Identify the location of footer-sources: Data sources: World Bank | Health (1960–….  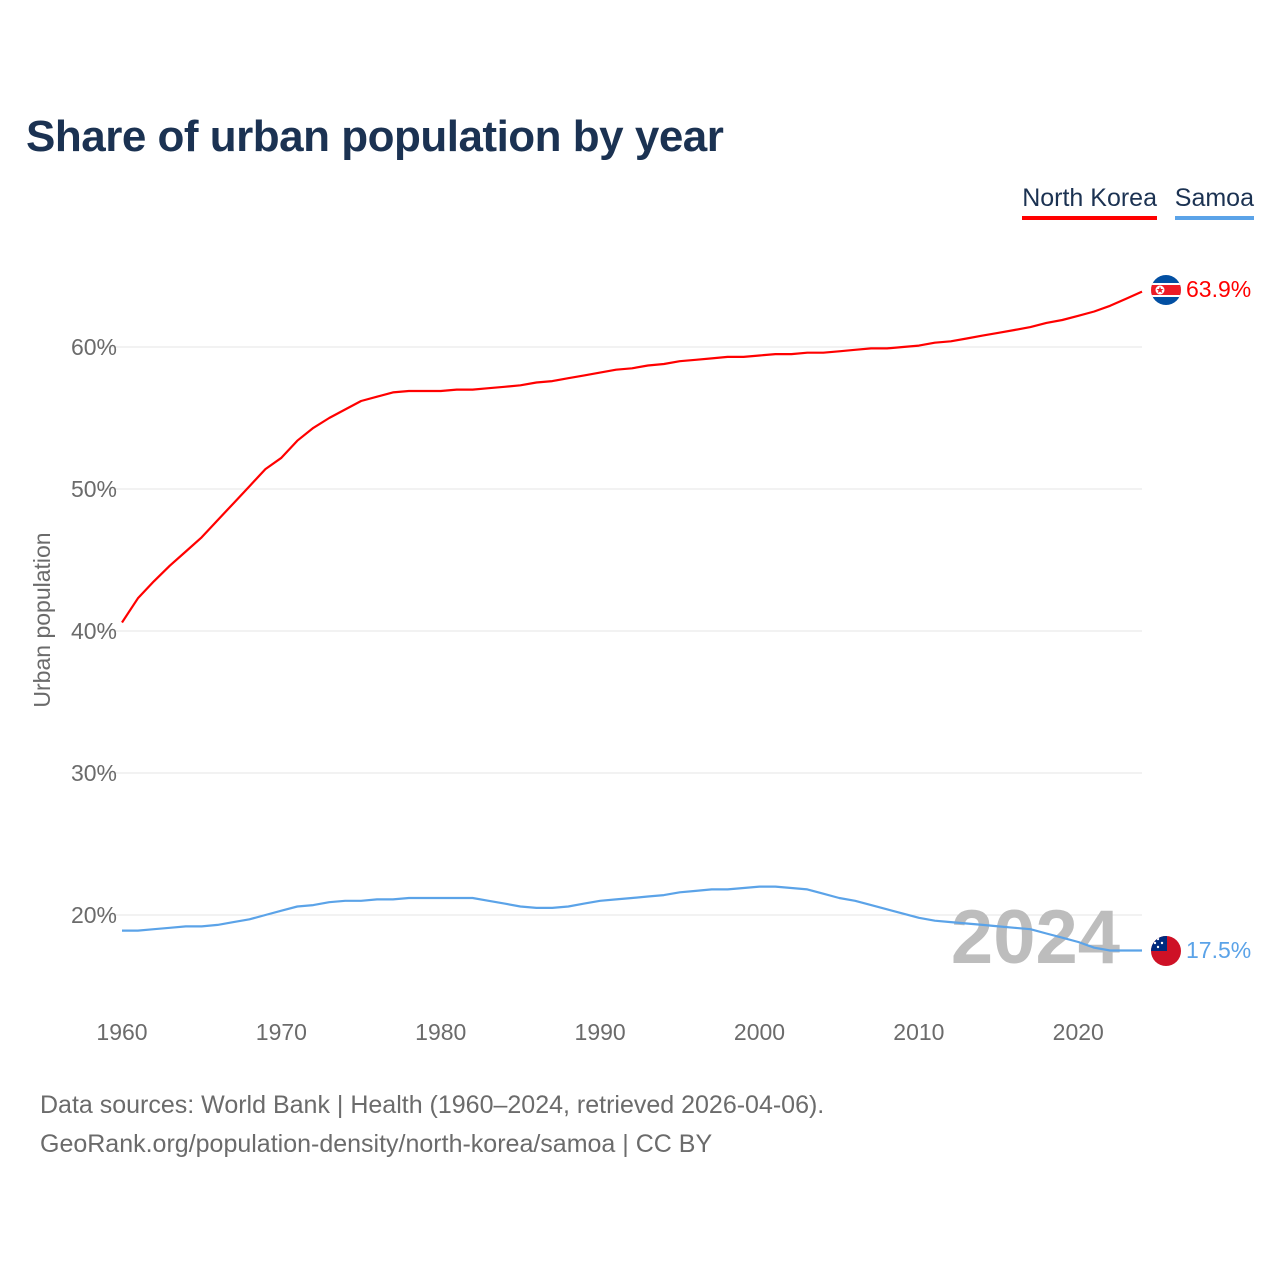
(432, 1105).